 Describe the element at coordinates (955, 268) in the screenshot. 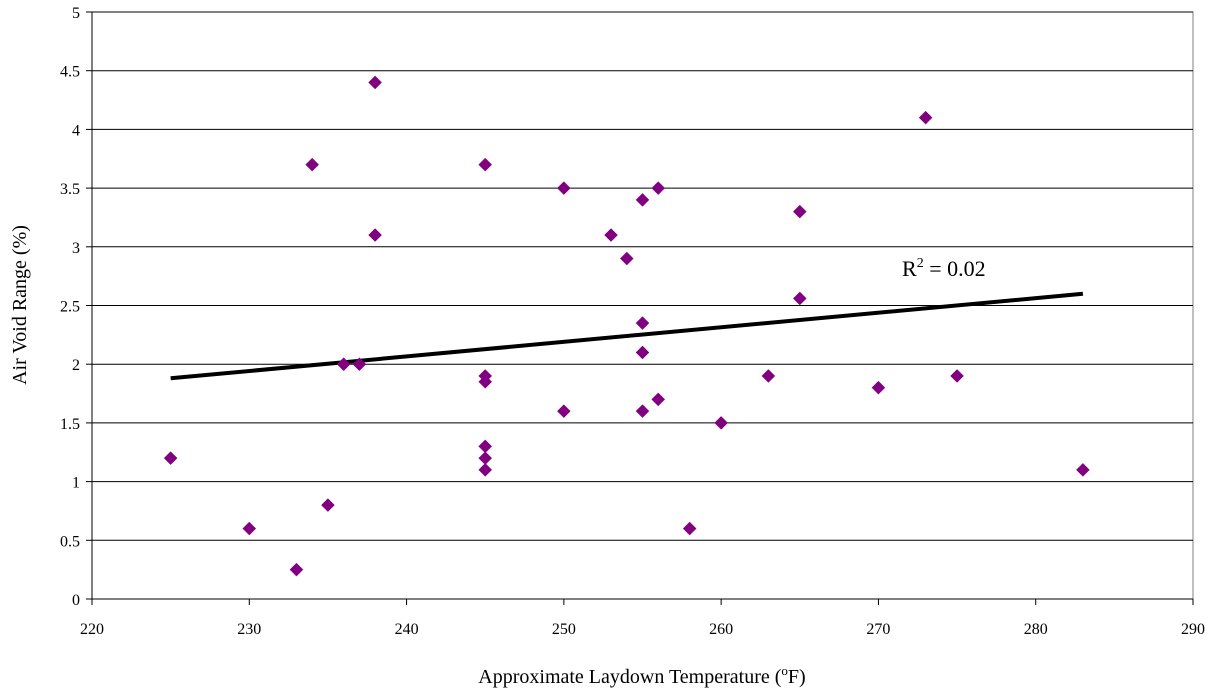

I see `r-squared-value: = 0.02` at that location.